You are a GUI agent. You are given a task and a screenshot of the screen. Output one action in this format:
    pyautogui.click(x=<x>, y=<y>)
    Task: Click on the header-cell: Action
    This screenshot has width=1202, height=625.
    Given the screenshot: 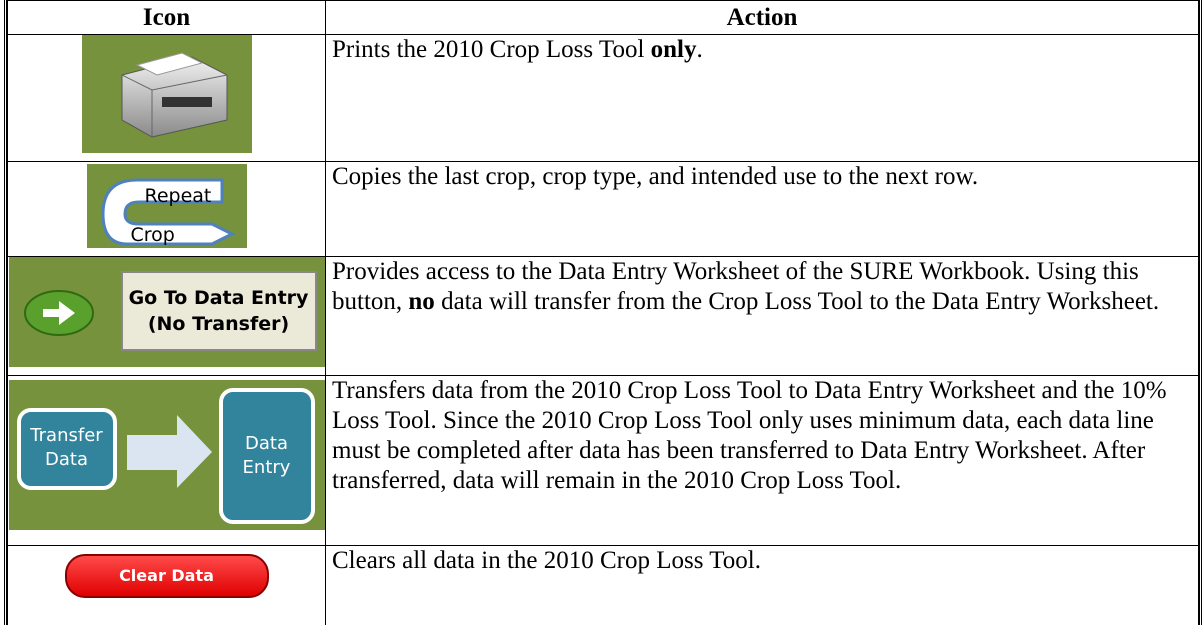 What is the action you would take?
    pyautogui.click(x=762, y=17)
    